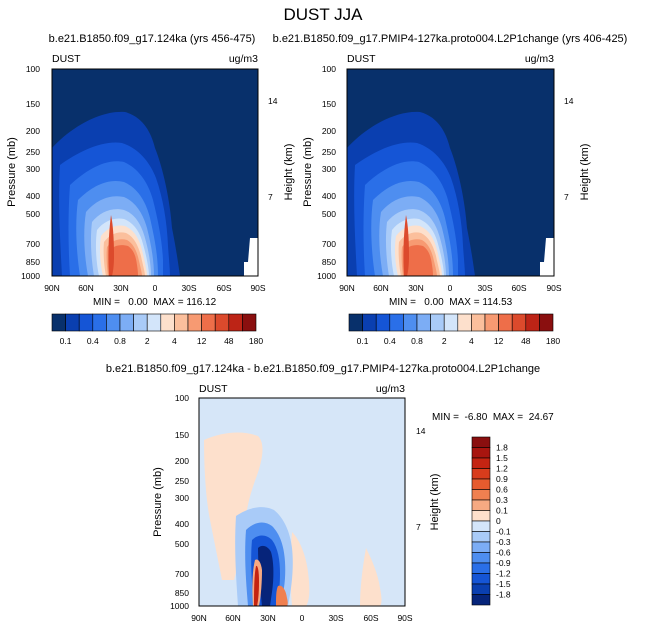 This screenshot has width=647, height=630. I want to click on colorbar-label: 1.2, so click(502, 469).